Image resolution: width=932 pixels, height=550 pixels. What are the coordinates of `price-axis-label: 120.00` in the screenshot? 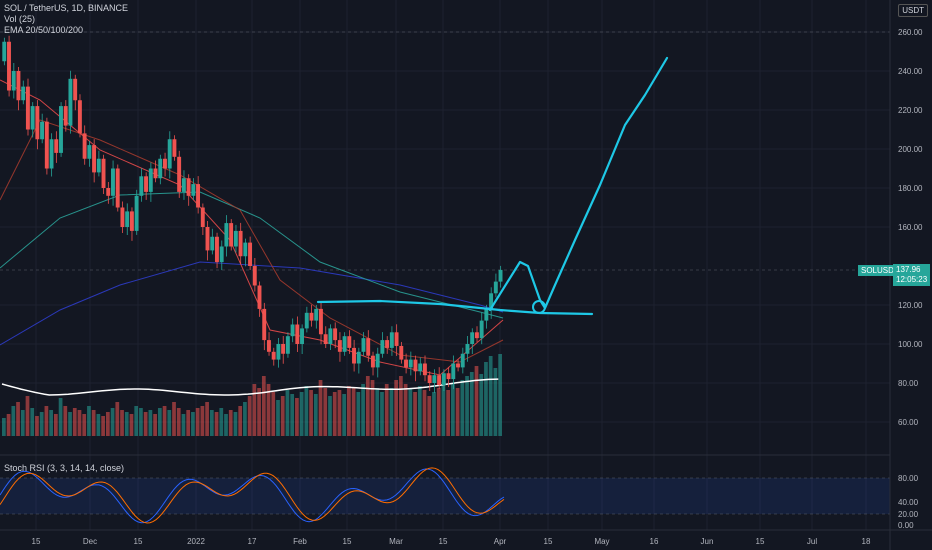 It's located at (910, 305).